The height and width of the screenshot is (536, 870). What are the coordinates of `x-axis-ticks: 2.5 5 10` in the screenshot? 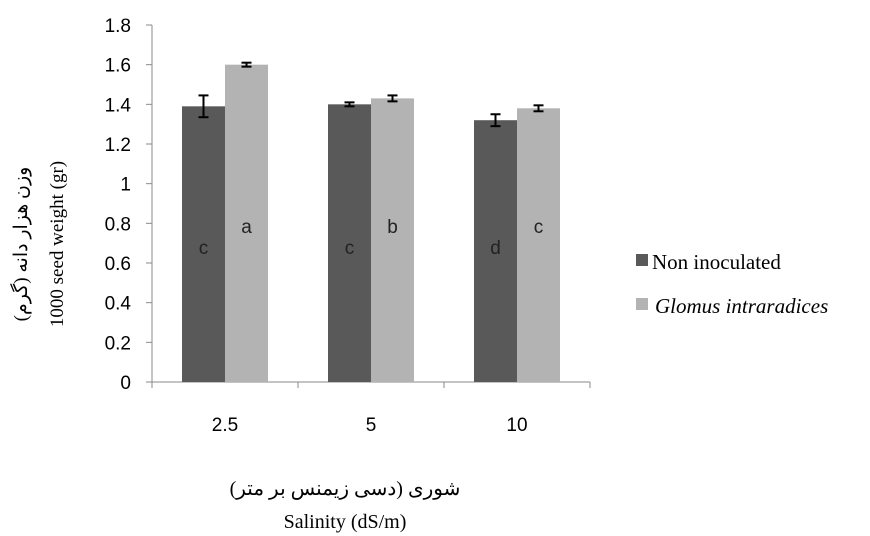 It's located at (371, 409).